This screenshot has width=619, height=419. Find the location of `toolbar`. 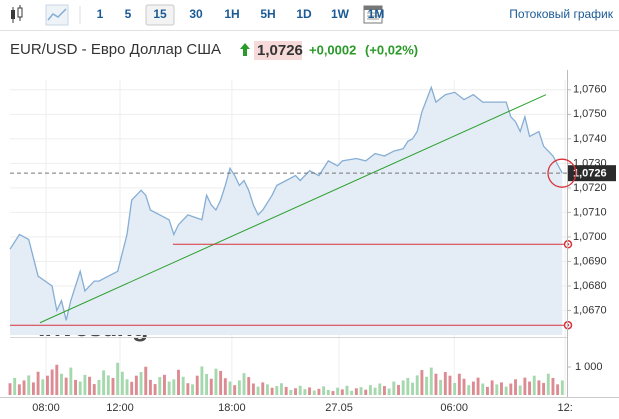

toolbar is located at coordinates (309, 15).